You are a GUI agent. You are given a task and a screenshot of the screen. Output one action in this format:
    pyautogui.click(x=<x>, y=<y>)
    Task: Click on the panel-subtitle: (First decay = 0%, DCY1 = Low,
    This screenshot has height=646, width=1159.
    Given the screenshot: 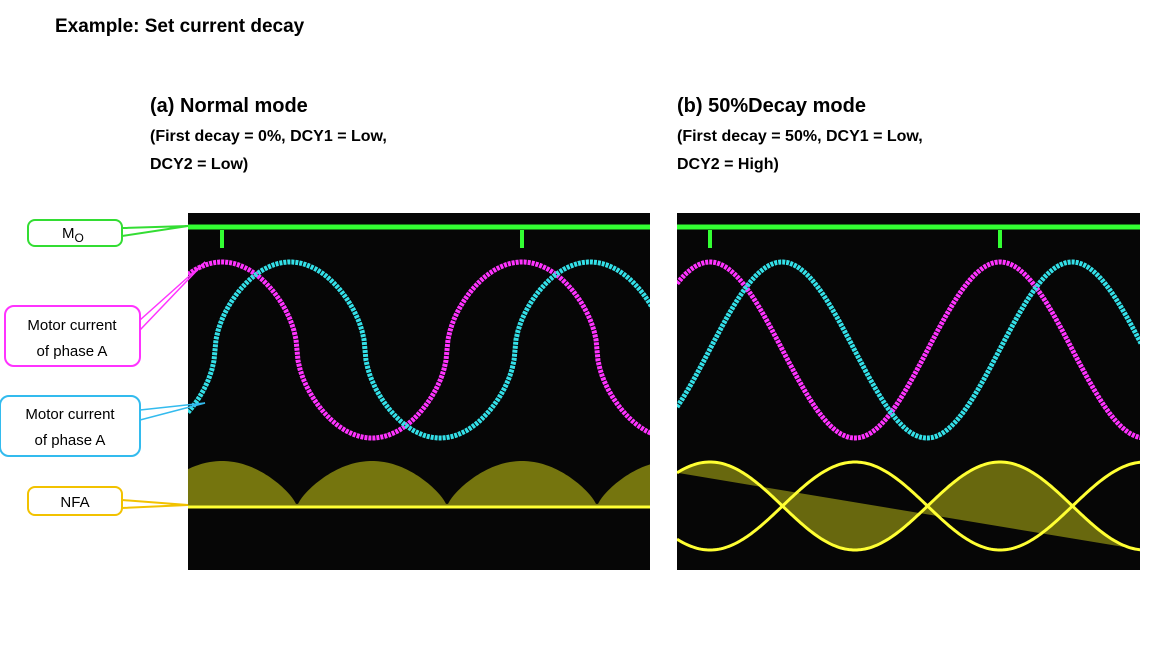 What is the action you would take?
    pyautogui.click(x=268, y=136)
    